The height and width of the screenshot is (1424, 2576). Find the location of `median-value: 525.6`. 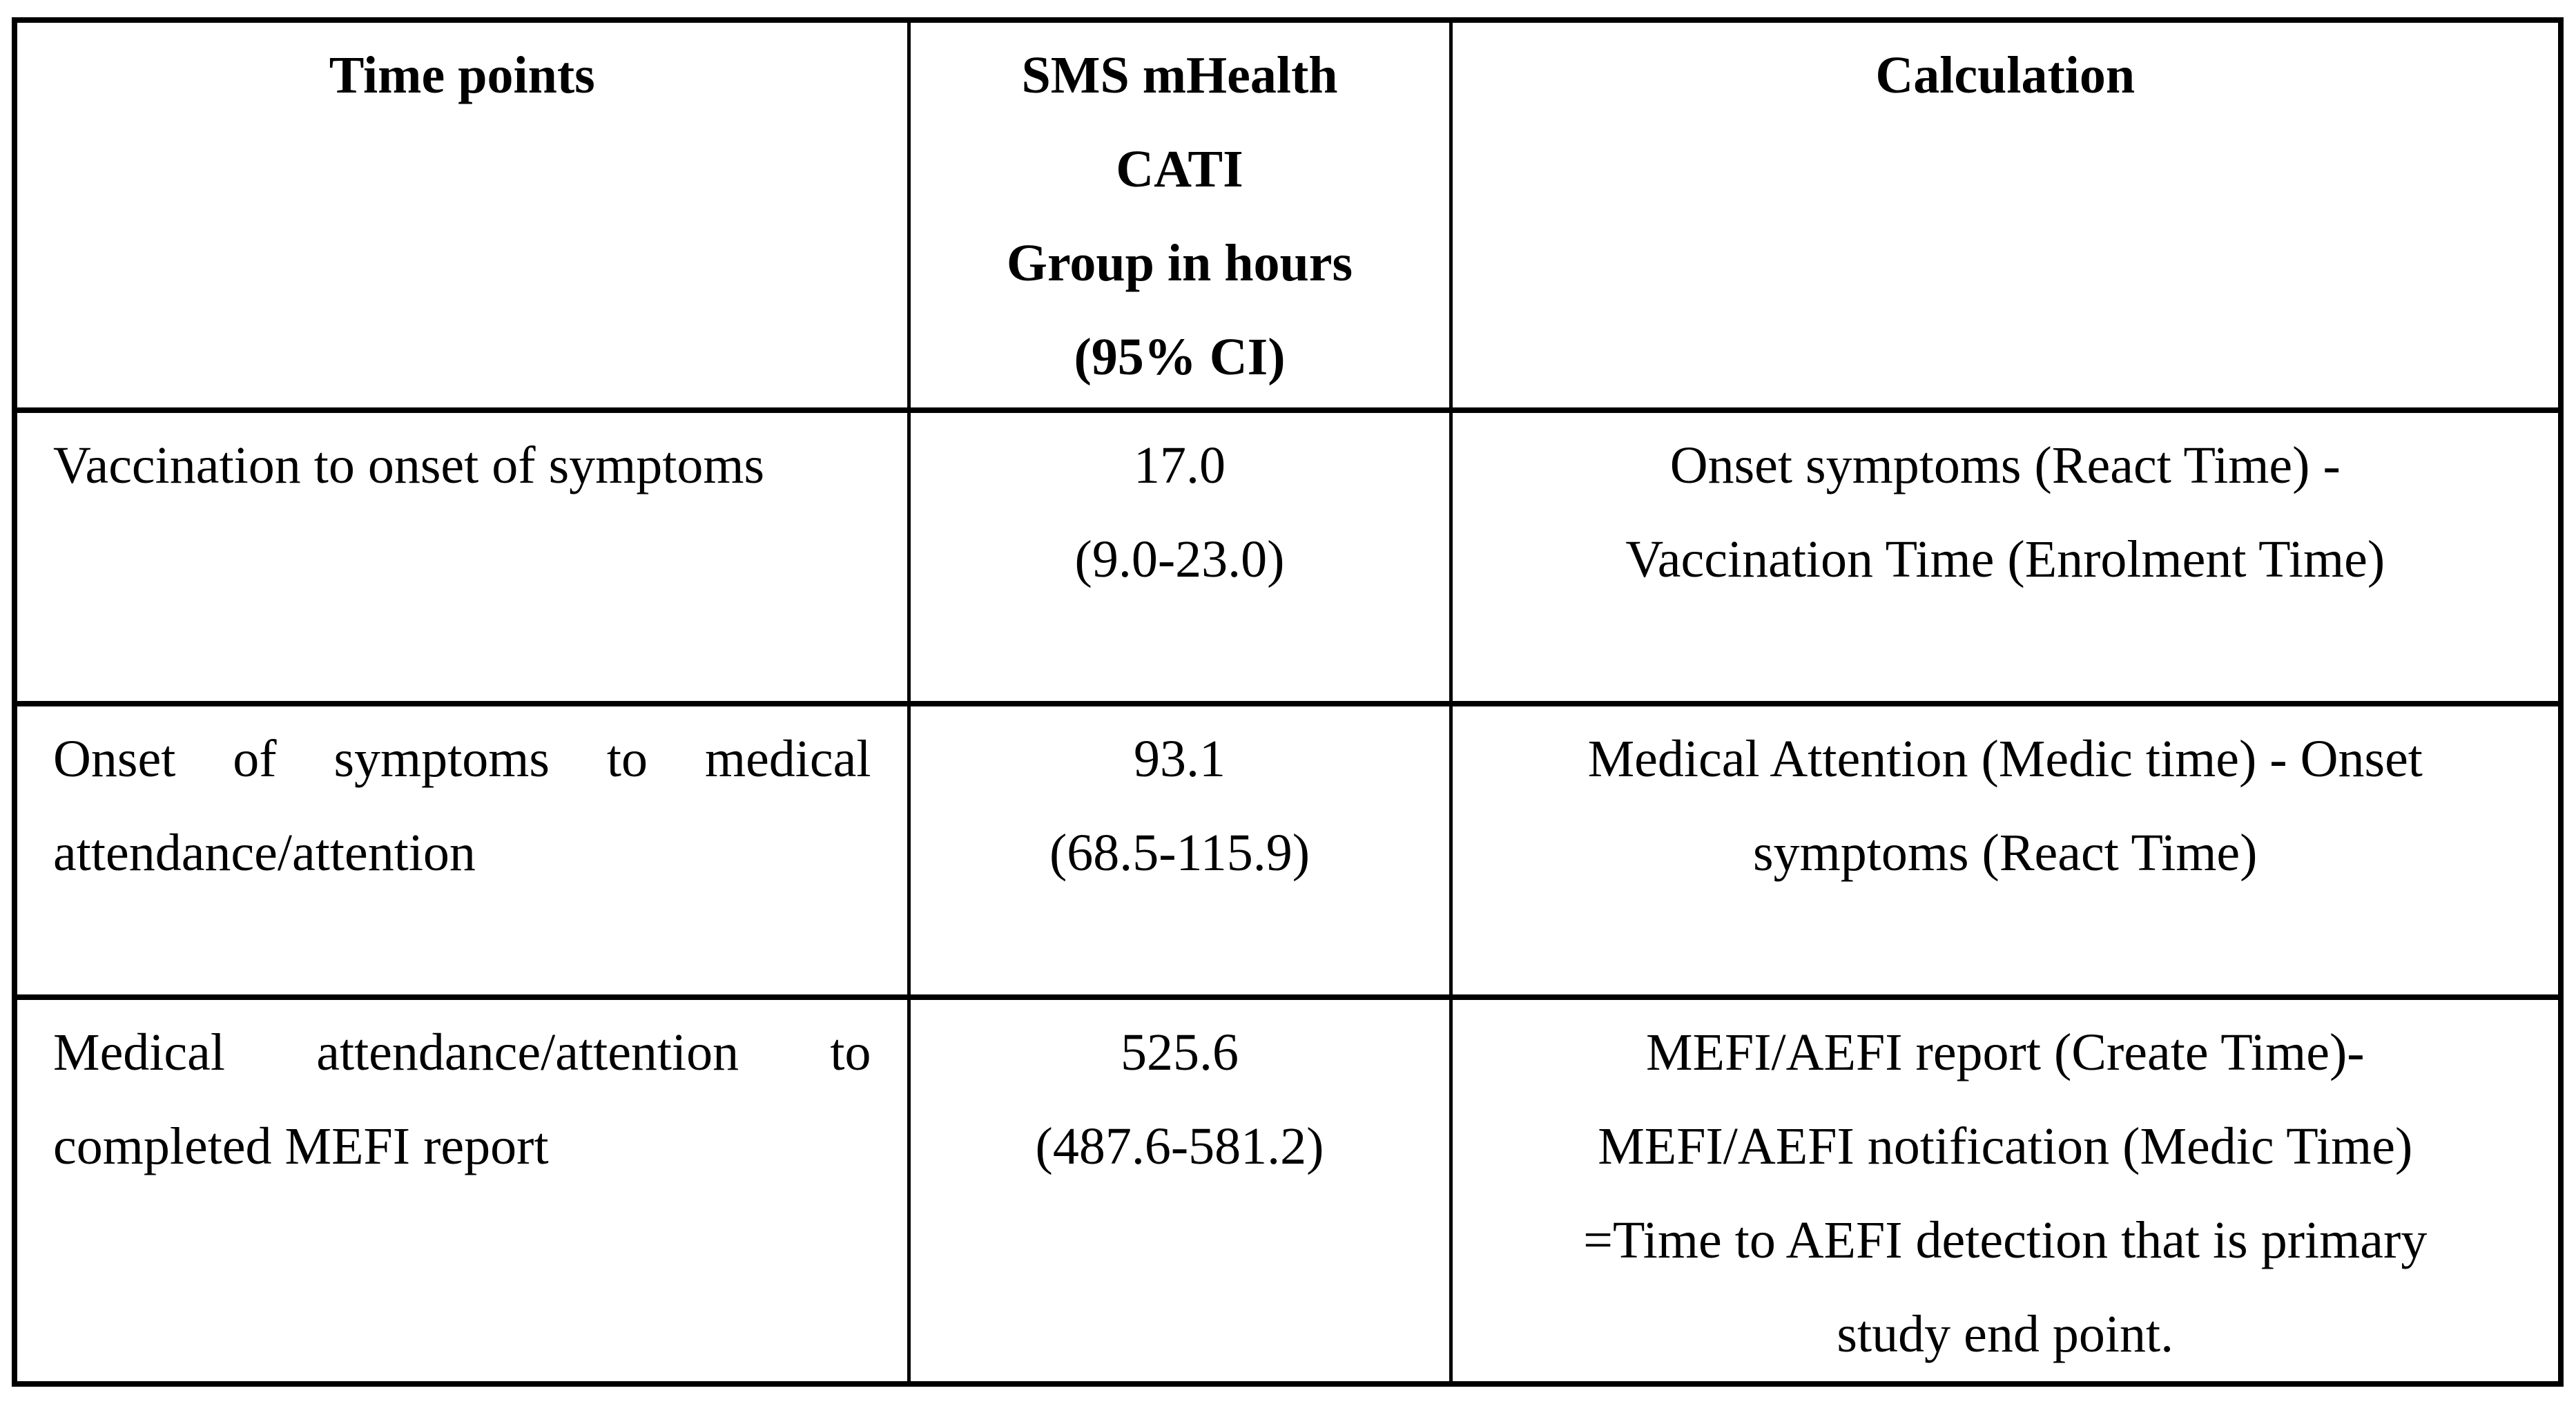

median-value: 525.6 is located at coordinates (1180, 1052).